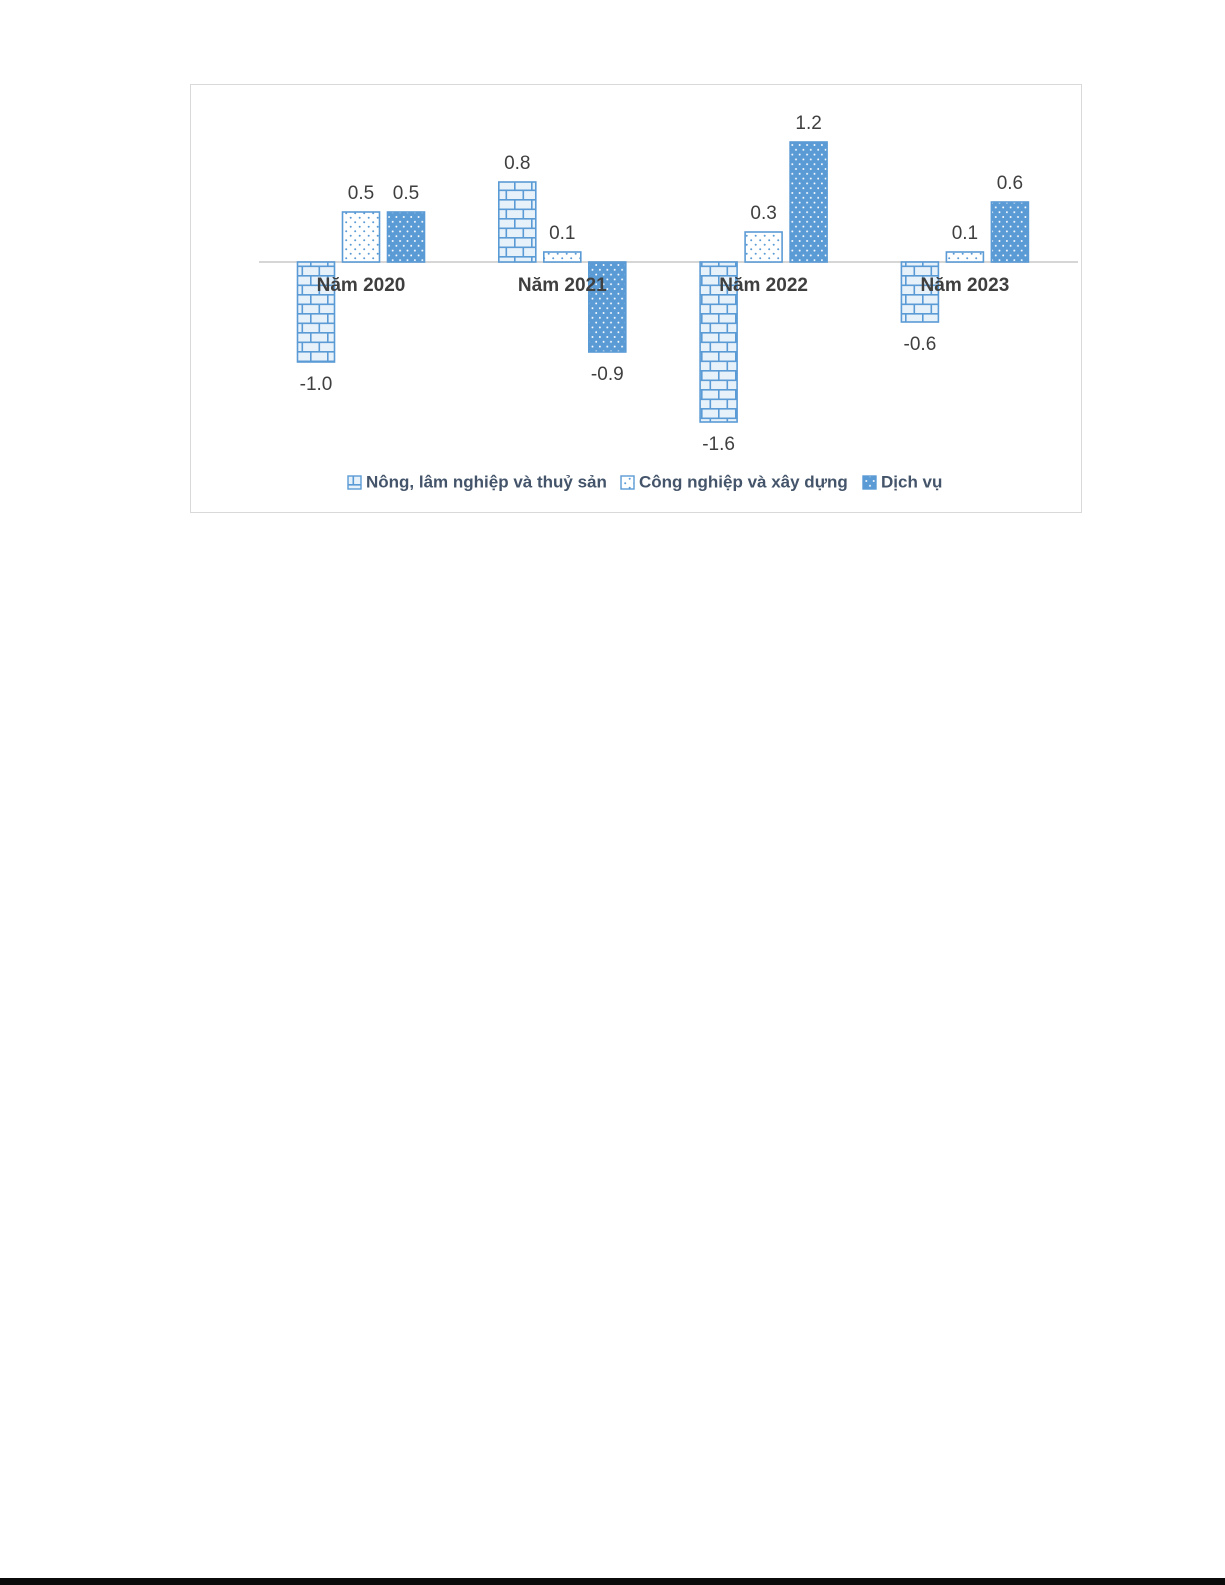 The width and height of the screenshot is (1225, 1585). What do you see at coordinates (517, 163) in the screenshot?
I see `value-label: 0.8` at bounding box center [517, 163].